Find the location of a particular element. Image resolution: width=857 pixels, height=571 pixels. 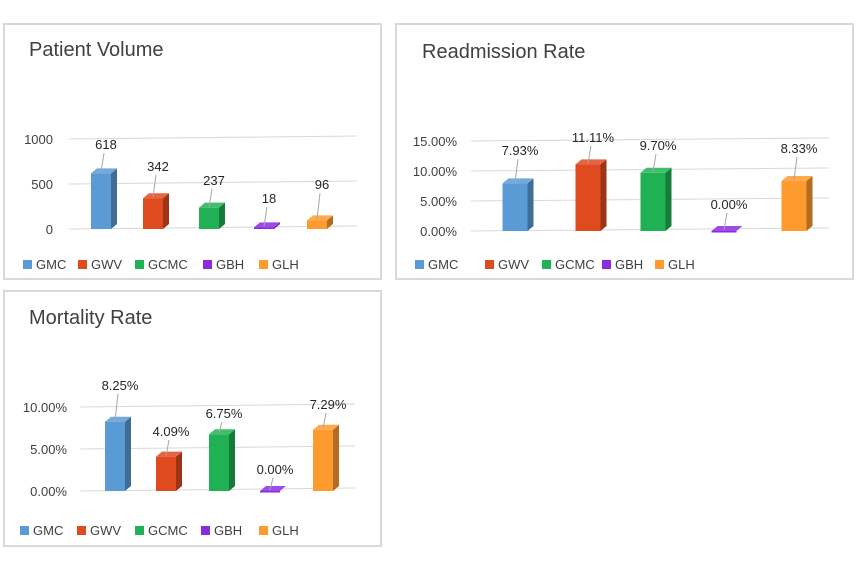

data-label: 9.70% is located at coordinates (658, 145).